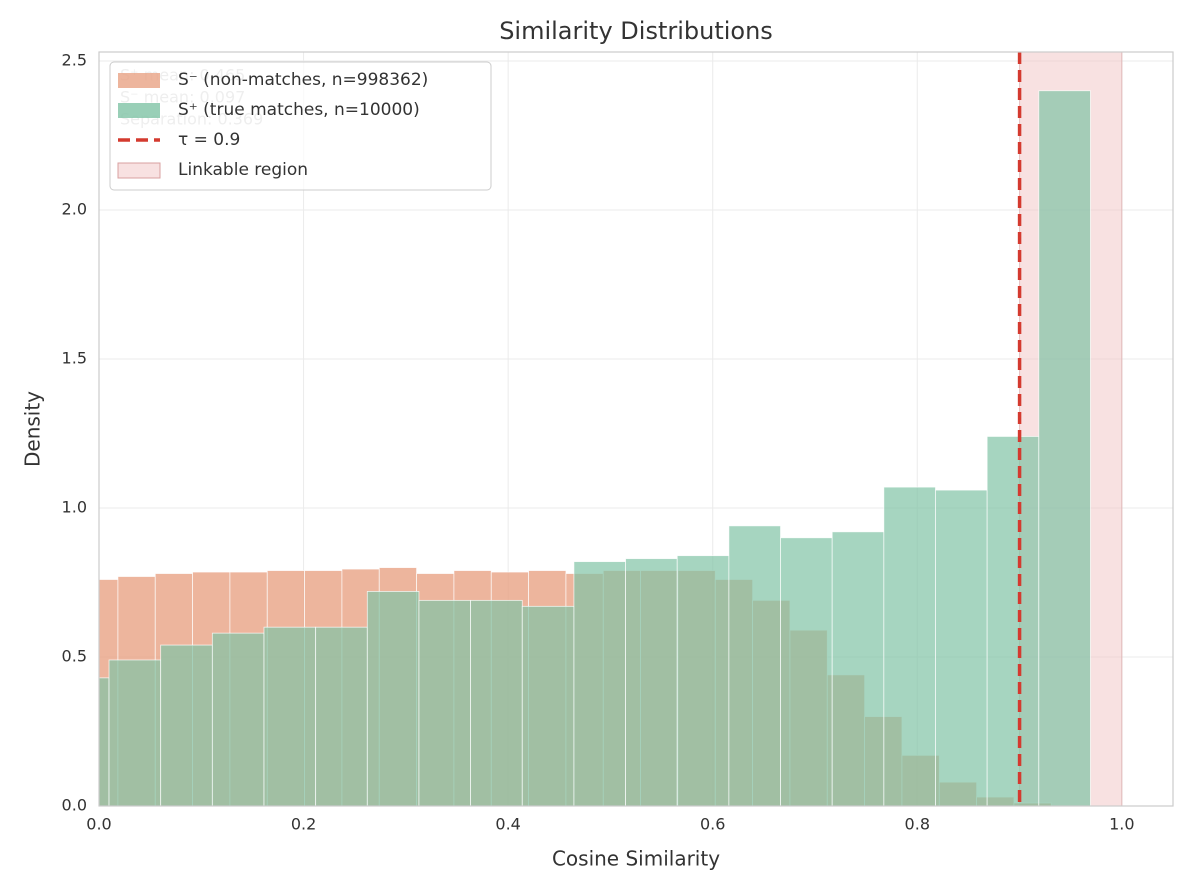 Image resolution: width=1184 pixels, height=878 pixels. What do you see at coordinates (243, 170) in the screenshot?
I see `legend-label: Linkable region` at bounding box center [243, 170].